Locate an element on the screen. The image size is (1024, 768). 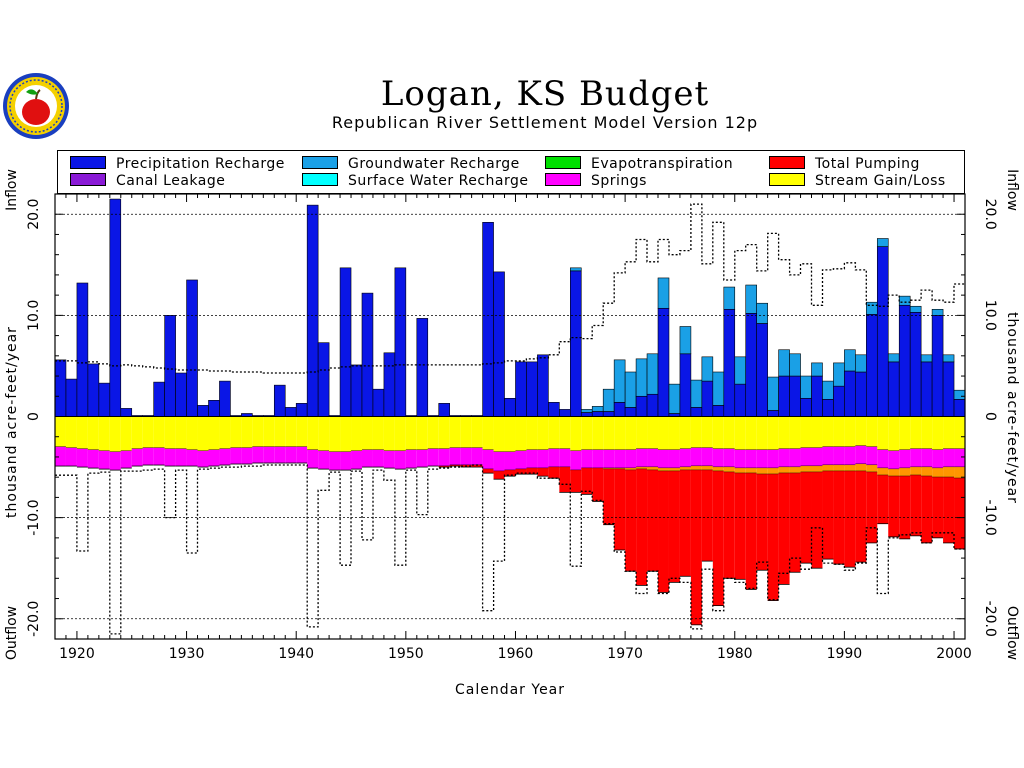
bar-total-pumping-1962 is located at coordinates (543, 472).